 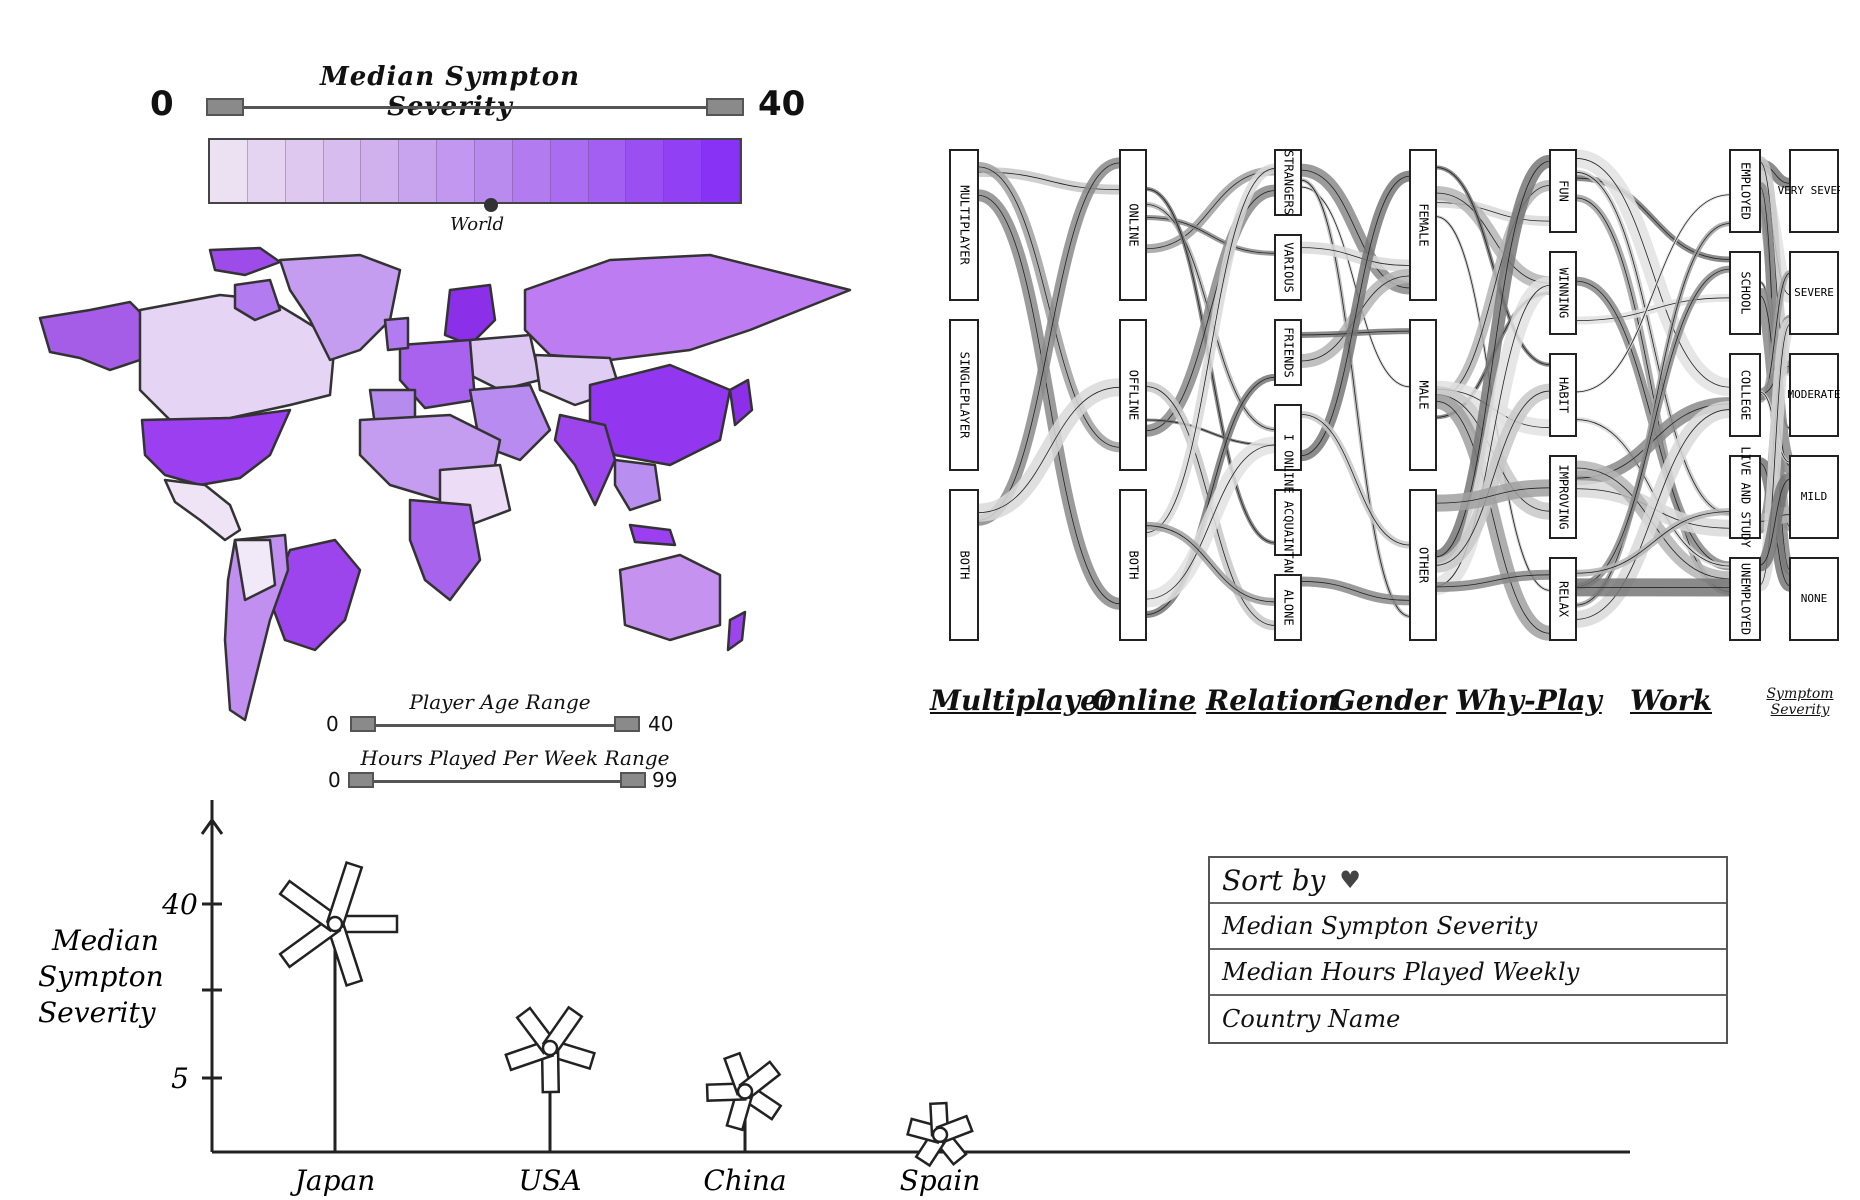 What do you see at coordinates (1311, 1019) in the screenshot?
I see `sort-option-country: Country Name` at bounding box center [1311, 1019].